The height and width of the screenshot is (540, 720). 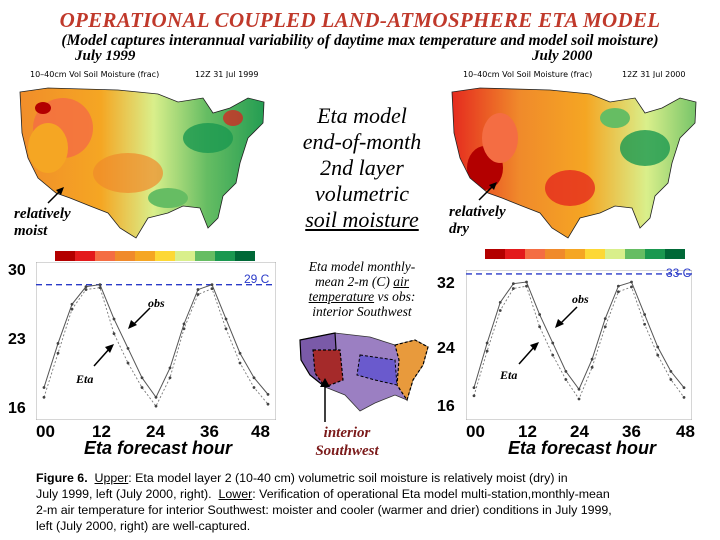 I want to click on right-xtick-48: 48, so click(x=685, y=431).